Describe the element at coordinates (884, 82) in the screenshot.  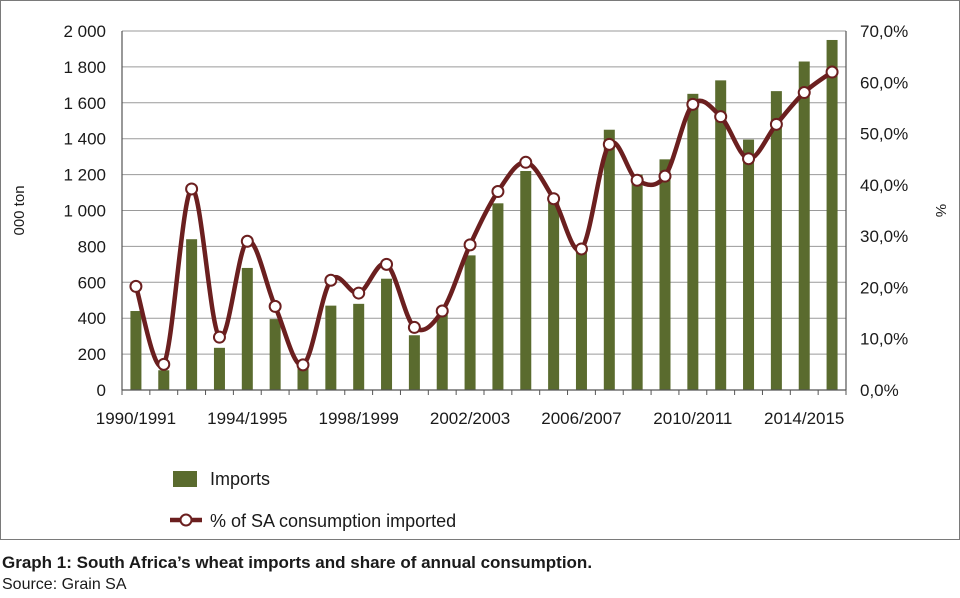
I see `y2-tick-label: 60,0%` at that location.